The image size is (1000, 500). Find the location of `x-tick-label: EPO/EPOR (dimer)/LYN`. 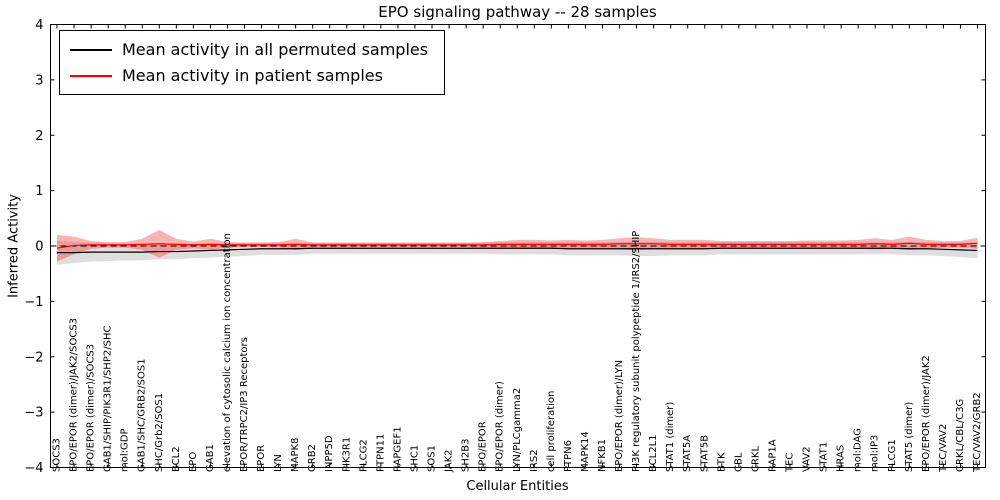

x-tick-label: EPO/EPOR (dimer)/LYN is located at coordinates (619, 416).